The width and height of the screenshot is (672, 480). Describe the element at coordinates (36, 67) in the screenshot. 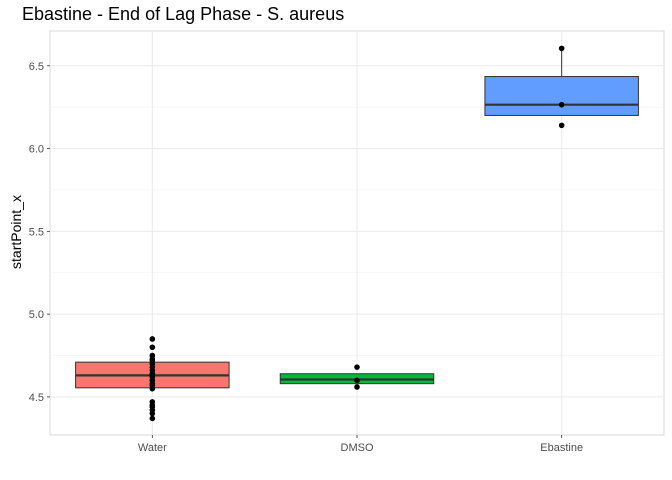

I see `y-tick-label: 6.5` at that location.